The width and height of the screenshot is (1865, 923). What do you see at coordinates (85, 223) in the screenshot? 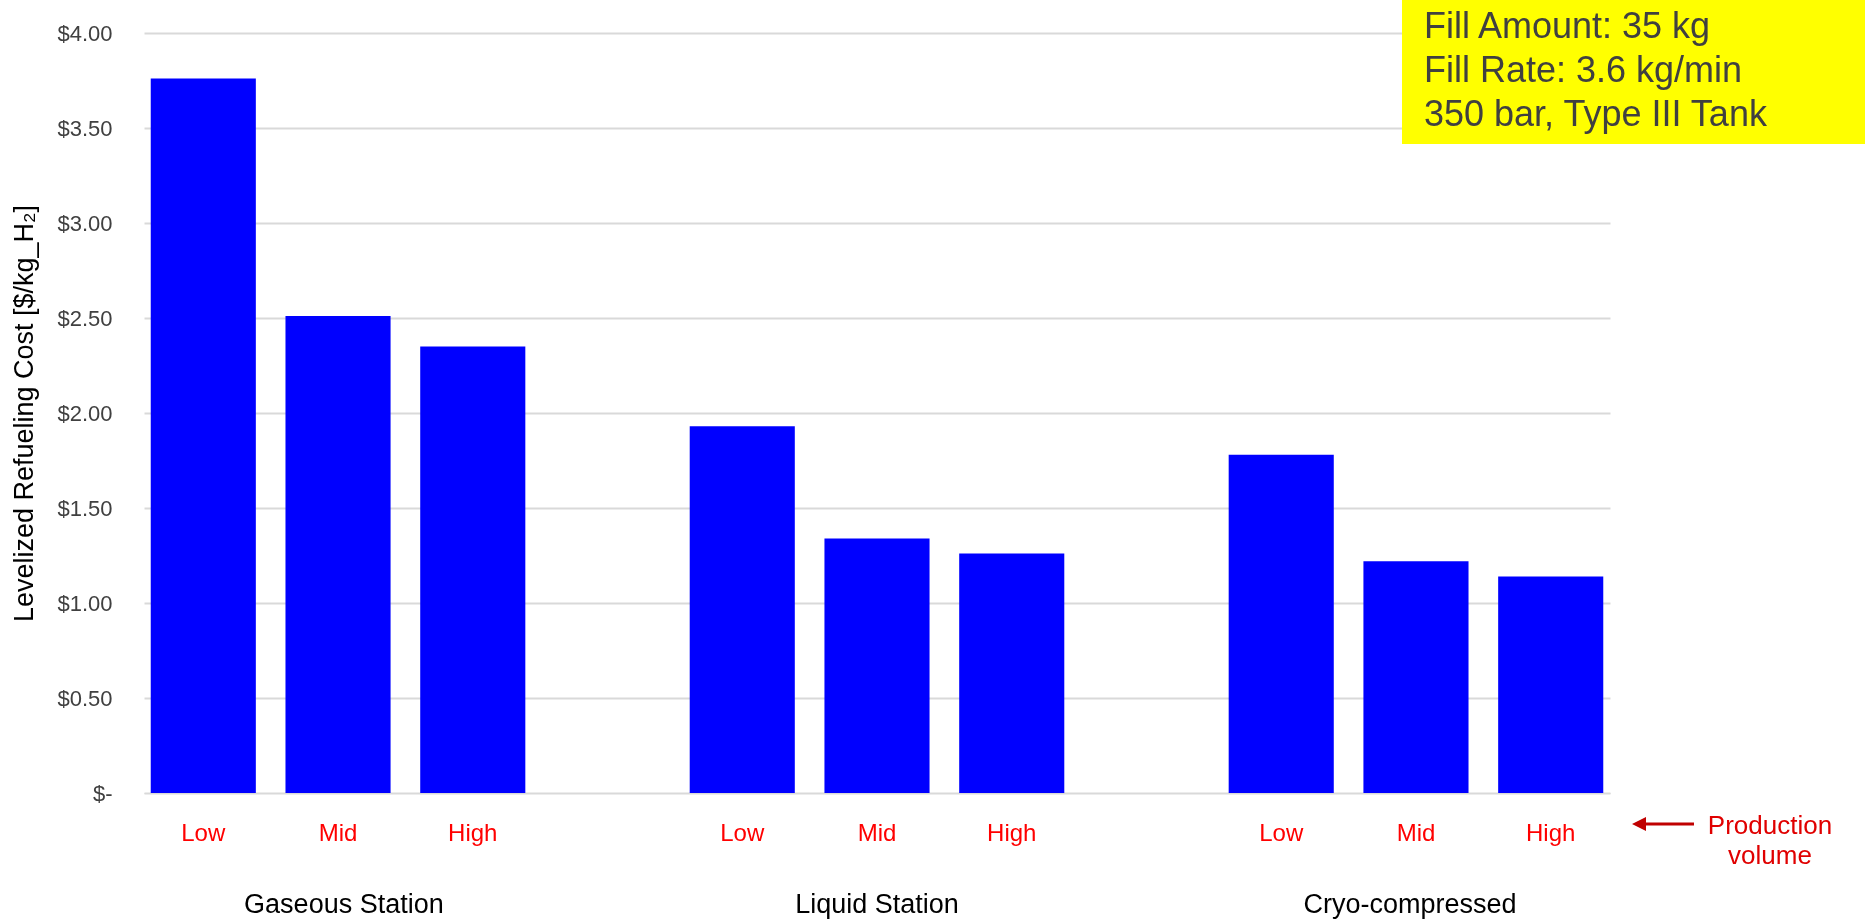
I see `y-tick-label: $3.00` at bounding box center [85, 223].